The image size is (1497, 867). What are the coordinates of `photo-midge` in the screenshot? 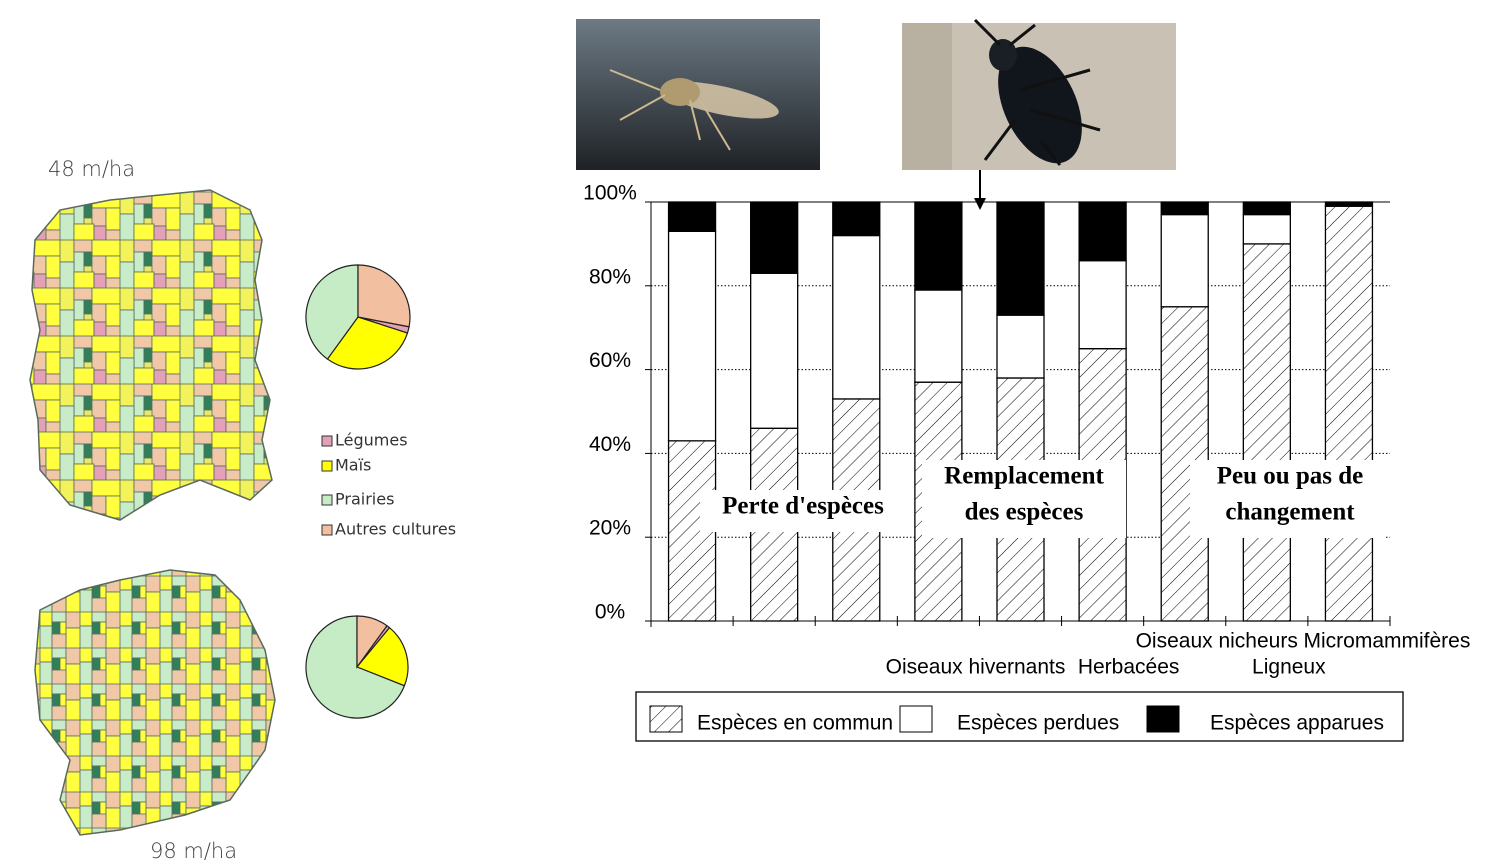 It's located at (698, 94).